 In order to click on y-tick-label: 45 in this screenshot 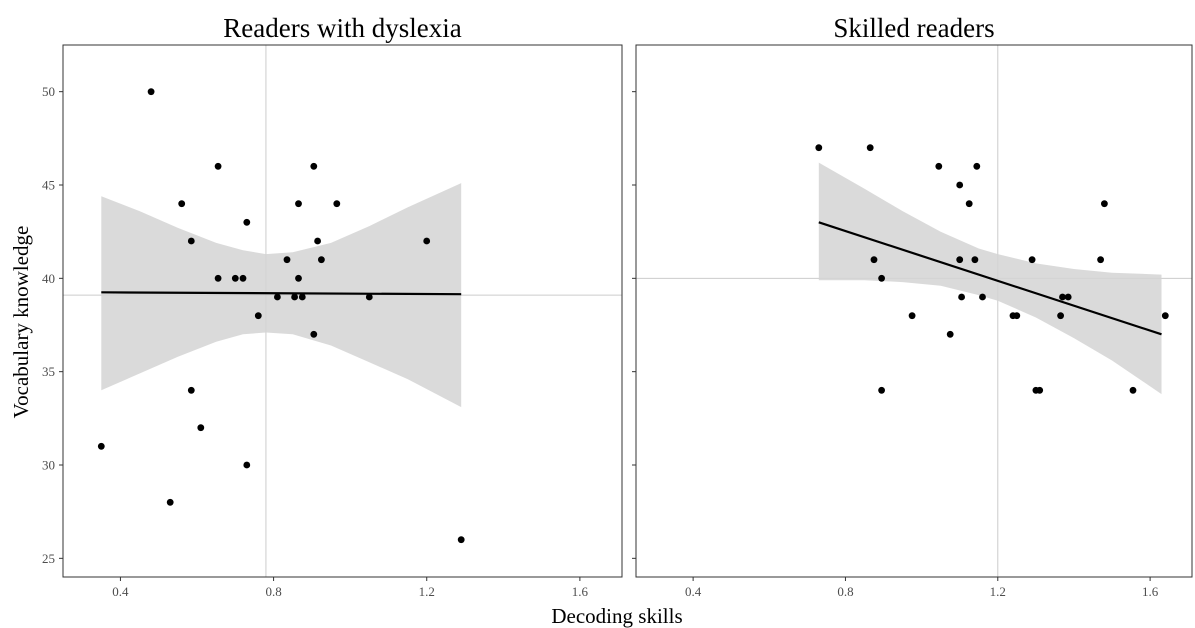, I will do `click(48, 185)`.